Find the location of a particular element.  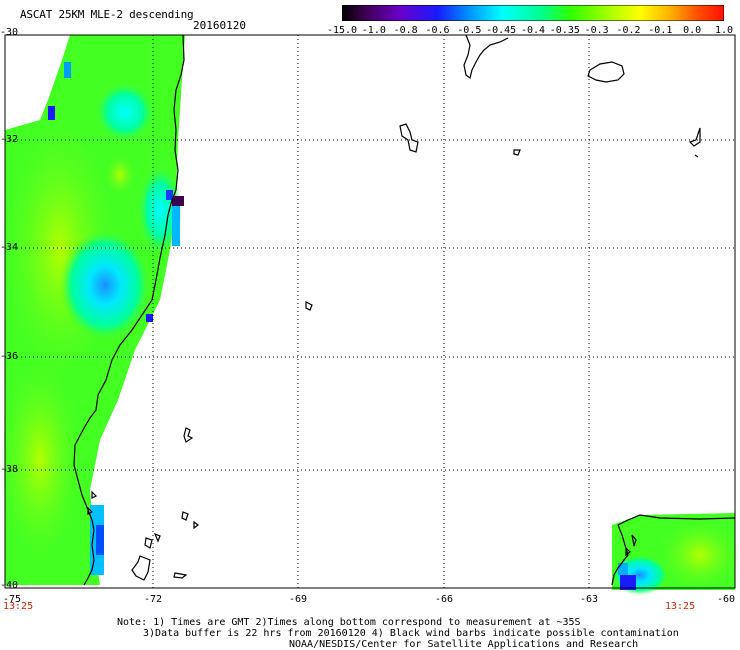

colorbar-tick-label: -0.45 is located at coordinates (501, 30).